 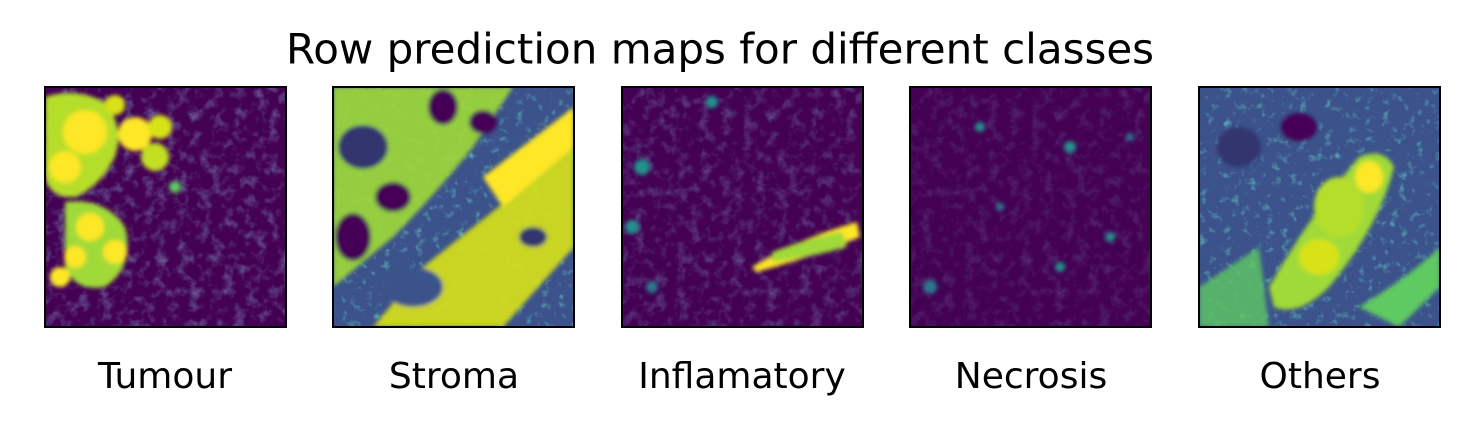 I want to click on panel-label: Inflamatory, so click(x=742, y=376).